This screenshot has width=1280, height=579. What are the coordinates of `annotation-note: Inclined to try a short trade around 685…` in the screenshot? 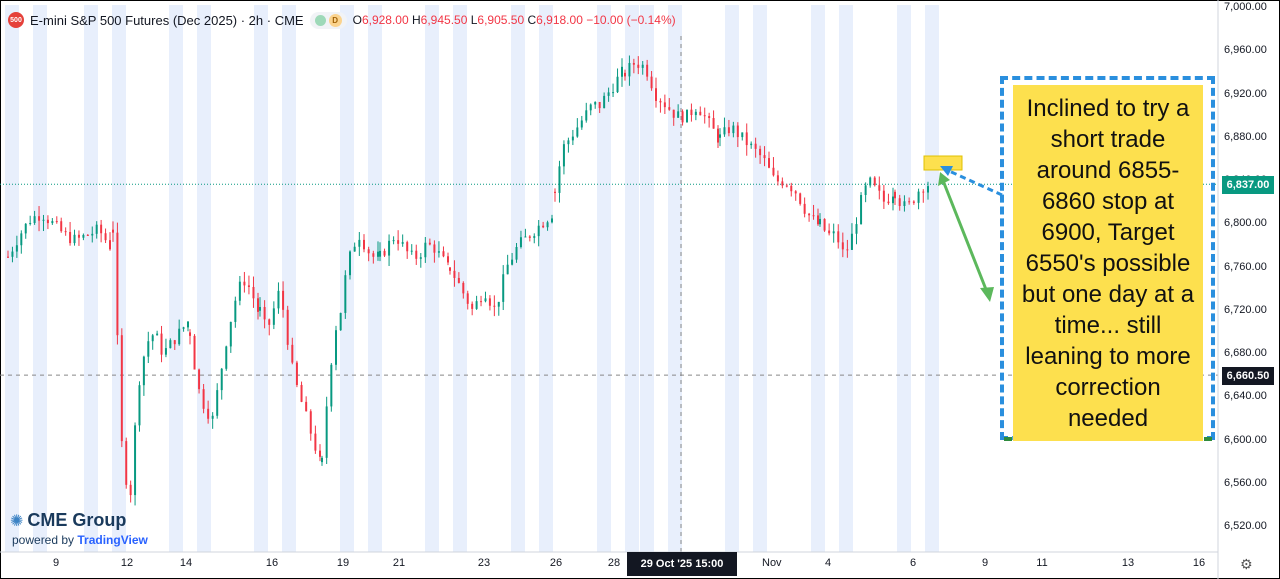 It's located at (1108, 263).